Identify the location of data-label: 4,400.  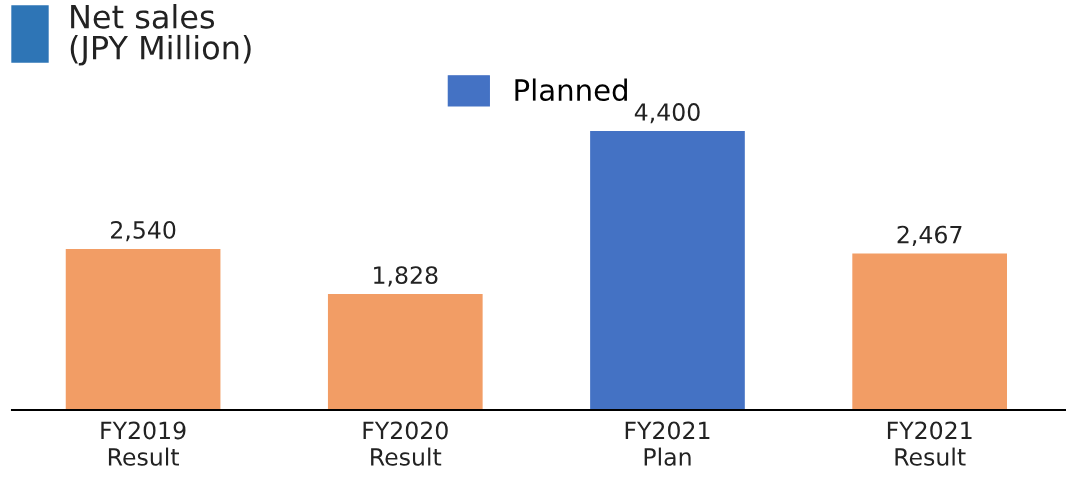
(667, 113).